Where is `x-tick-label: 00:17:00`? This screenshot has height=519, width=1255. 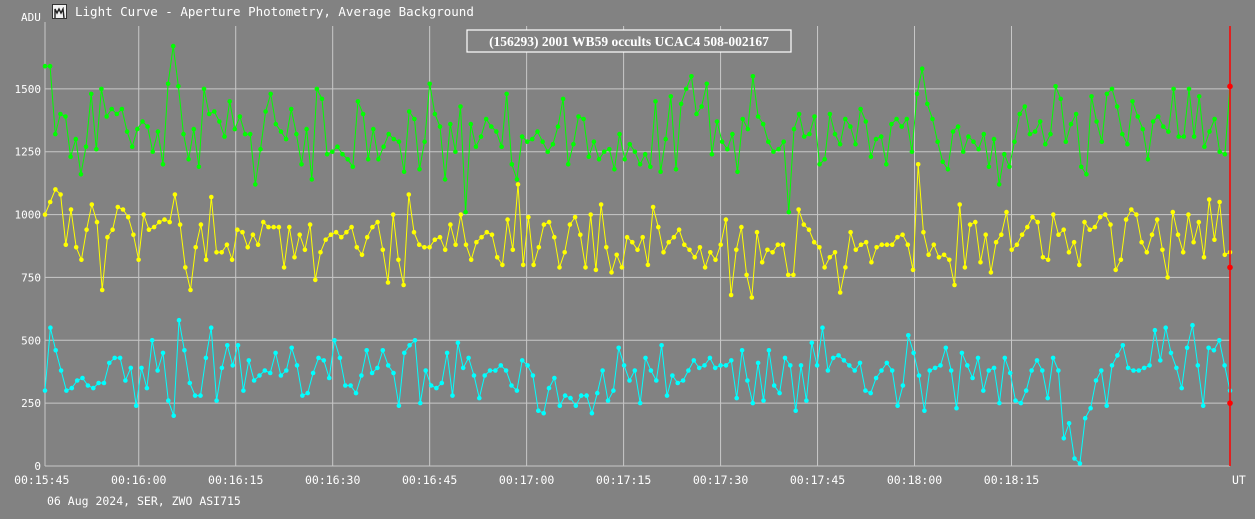 x-tick-label: 00:17:00 is located at coordinates (526, 480).